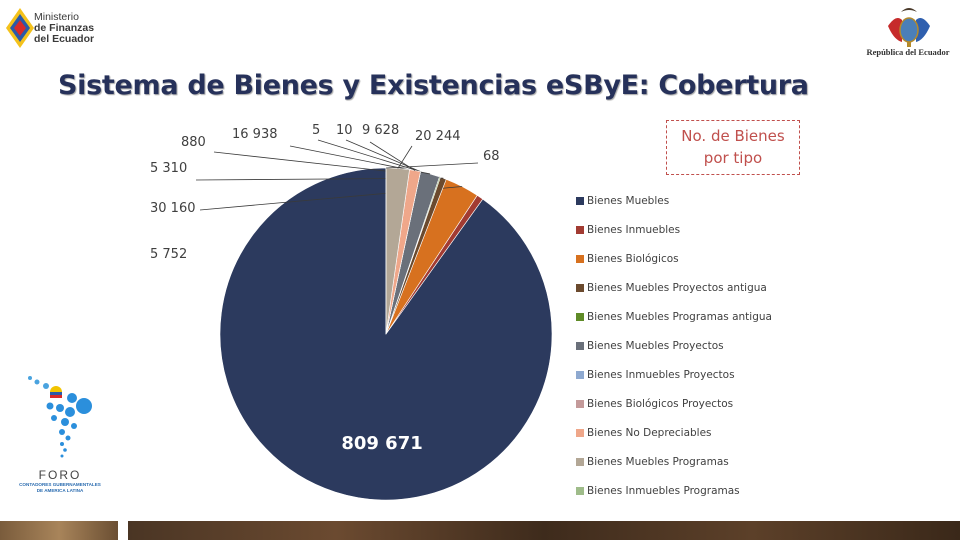  What do you see at coordinates (655, 345) in the screenshot?
I see `legend-label: Bienes Muebles Proyectos` at bounding box center [655, 345].